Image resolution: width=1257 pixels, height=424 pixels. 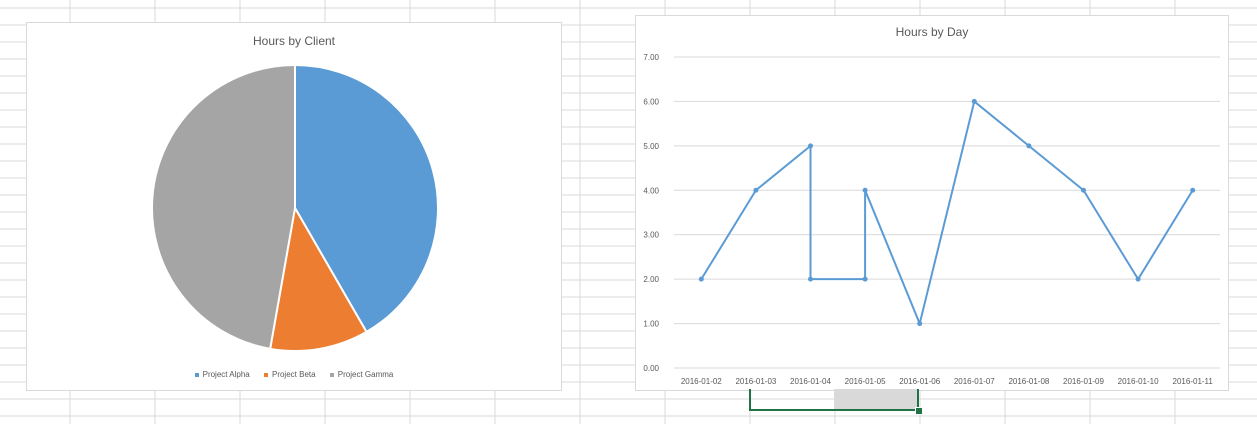 I want to click on pie-legend: Project Alpha Project Beta Project Gamma, so click(x=294, y=374).